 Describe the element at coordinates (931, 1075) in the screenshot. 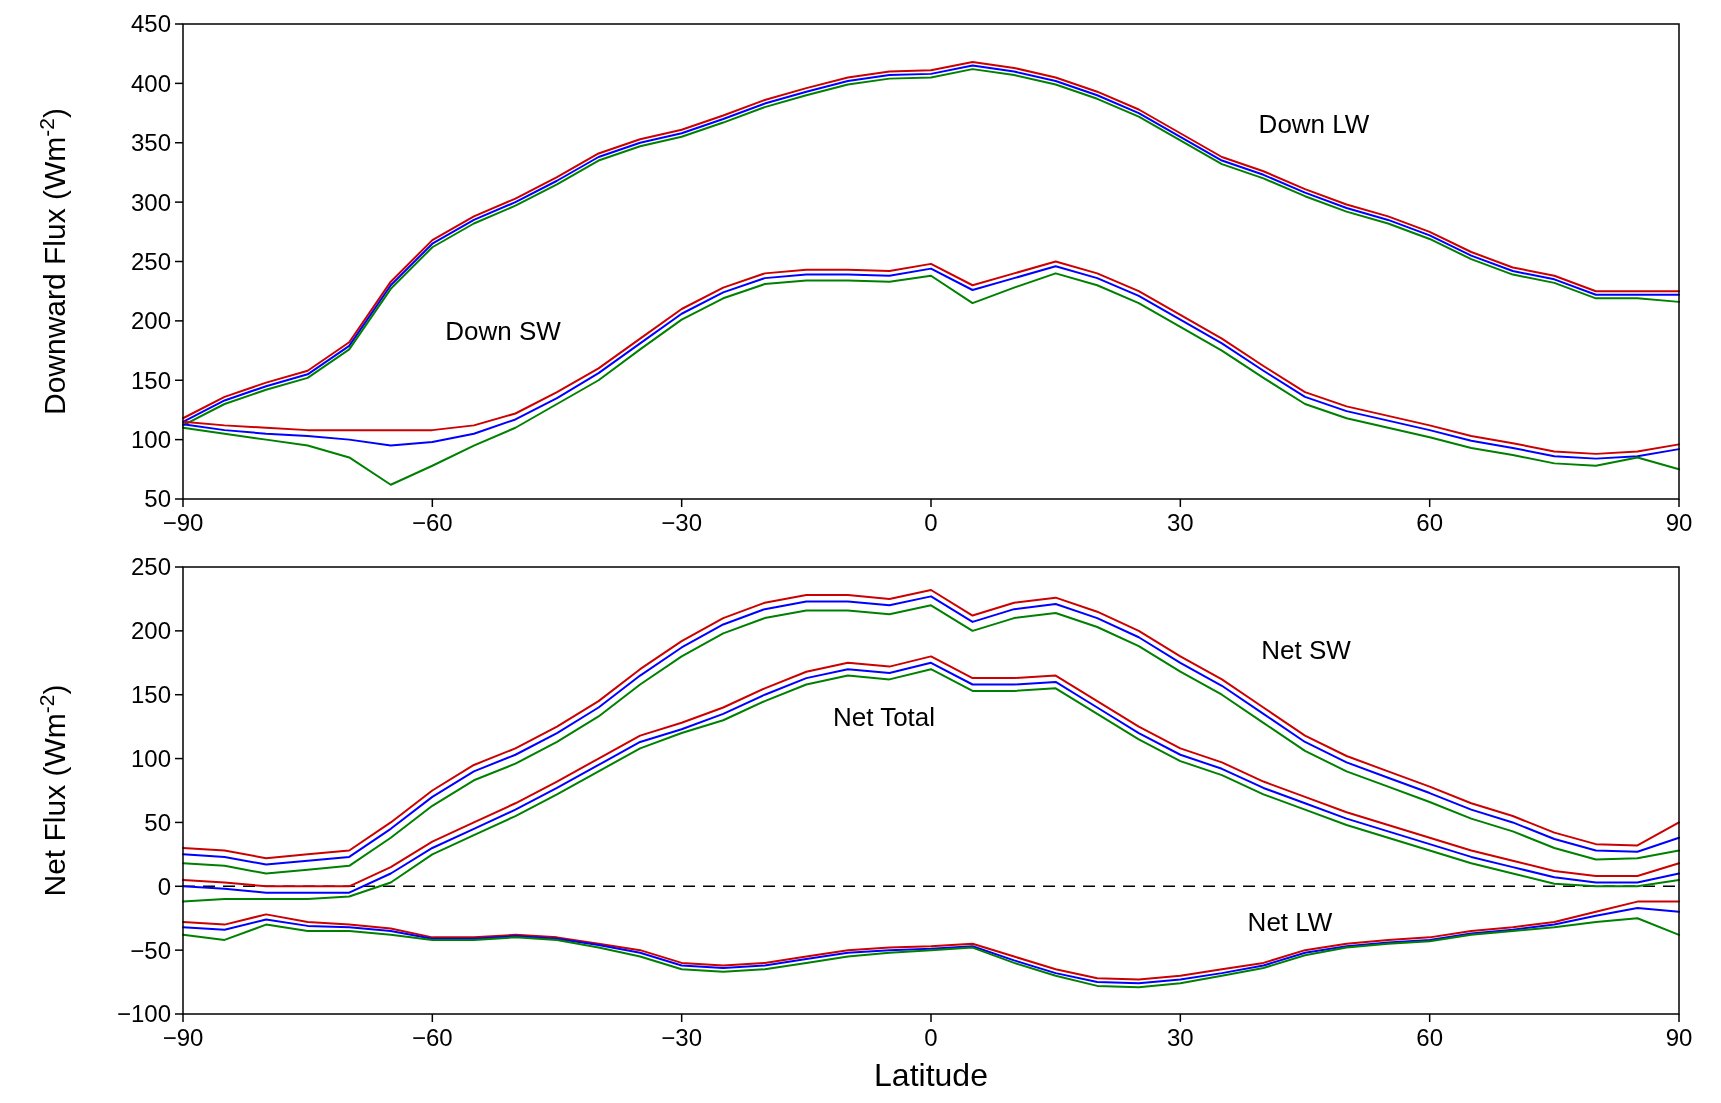

I see `x-axis-title: Latitude` at that location.